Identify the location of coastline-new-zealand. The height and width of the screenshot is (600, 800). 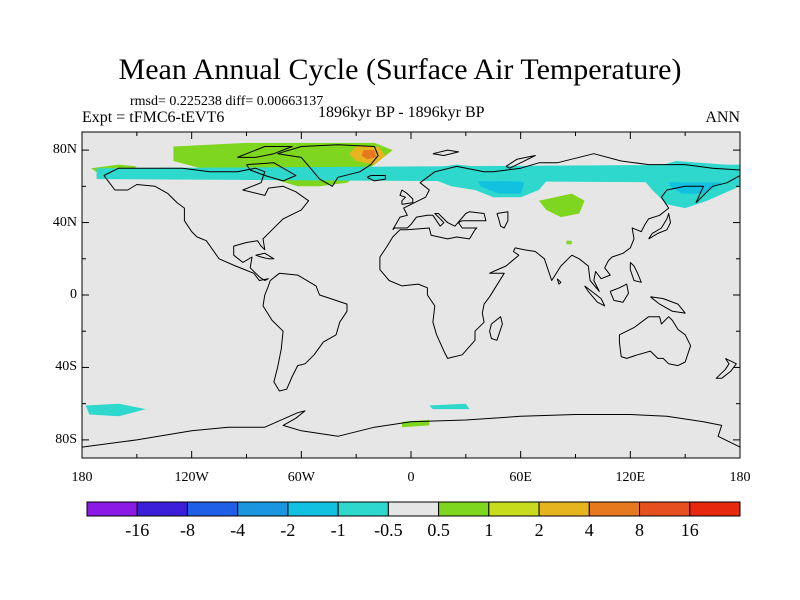
(726, 368).